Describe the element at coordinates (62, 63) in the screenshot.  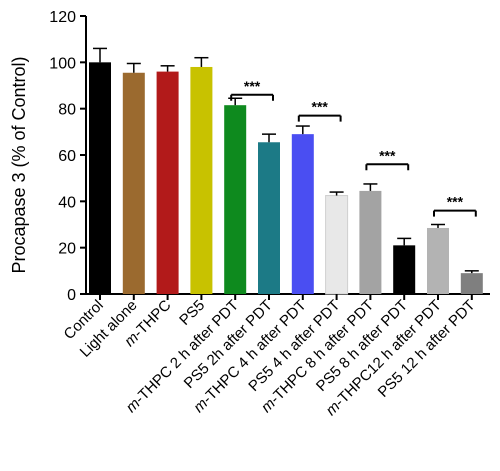
I see `y-tick-label: 100` at that location.